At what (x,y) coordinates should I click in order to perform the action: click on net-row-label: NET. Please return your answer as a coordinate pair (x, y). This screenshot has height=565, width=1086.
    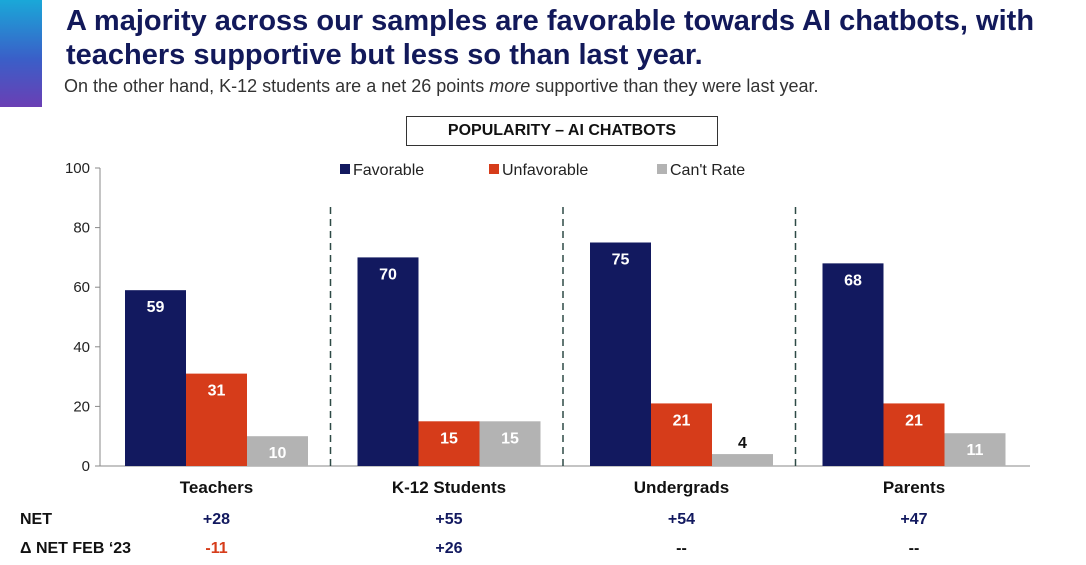
    Looking at the image, I should click on (36, 519).